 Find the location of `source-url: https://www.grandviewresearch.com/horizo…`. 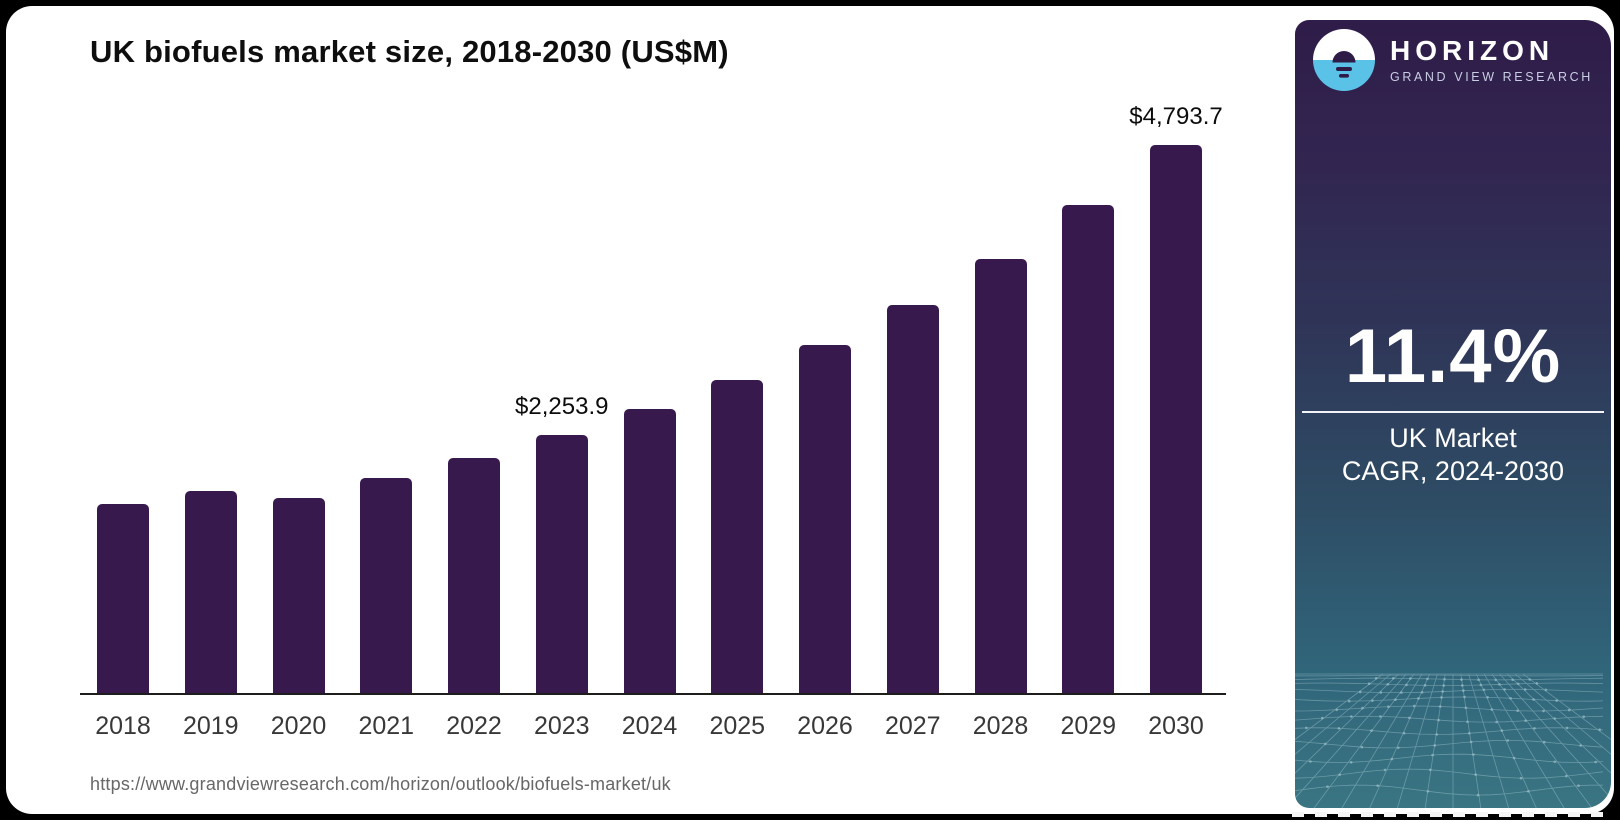

source-url: https://www.grandviewresearch.com/horizo… is located at coordinates (380, 784).